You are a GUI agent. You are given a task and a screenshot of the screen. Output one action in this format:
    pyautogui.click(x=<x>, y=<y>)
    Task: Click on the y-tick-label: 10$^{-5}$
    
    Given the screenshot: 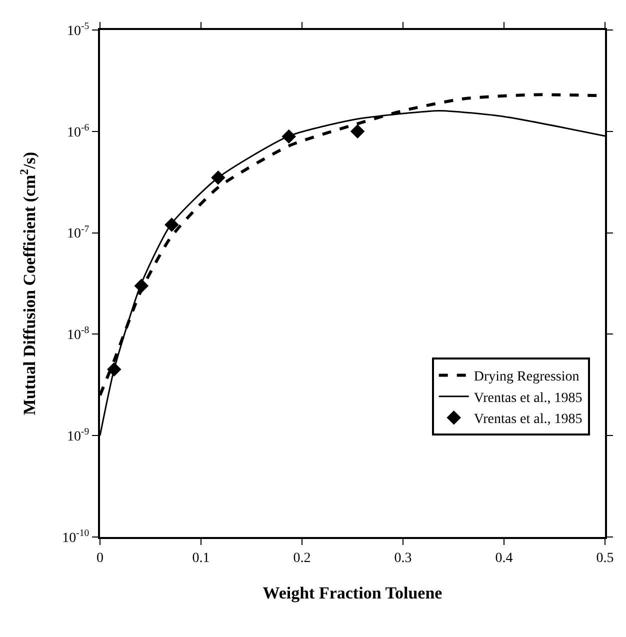 What is the action you would take?
    pyautogui.click(x=78, y=30)
    